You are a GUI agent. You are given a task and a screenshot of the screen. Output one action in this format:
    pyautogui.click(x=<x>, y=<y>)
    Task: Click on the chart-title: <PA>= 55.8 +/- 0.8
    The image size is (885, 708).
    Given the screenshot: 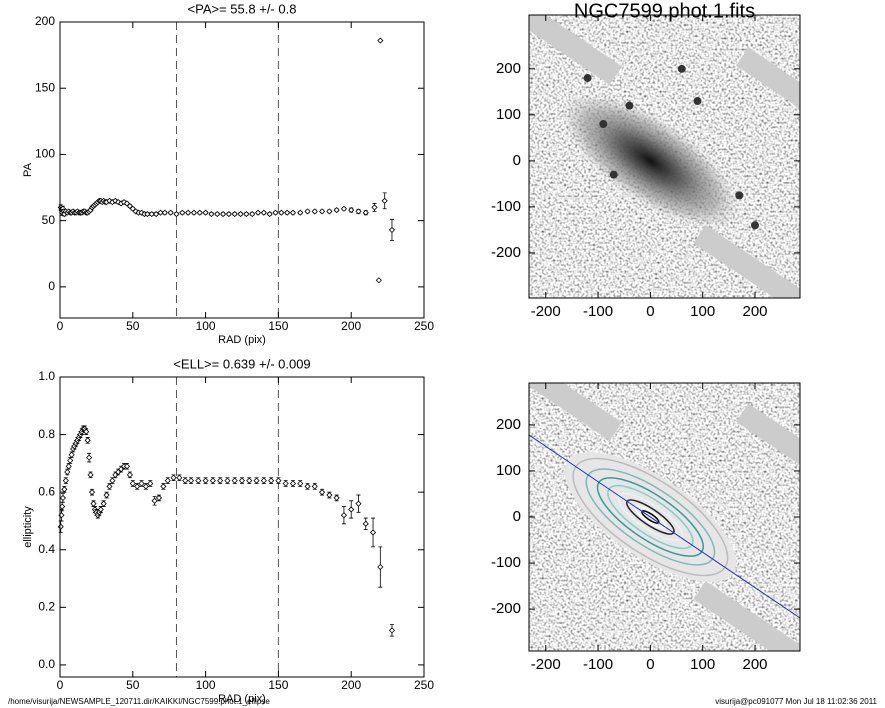 What is the action you would take?
    pyautogui.click(x=242, y=8)
    